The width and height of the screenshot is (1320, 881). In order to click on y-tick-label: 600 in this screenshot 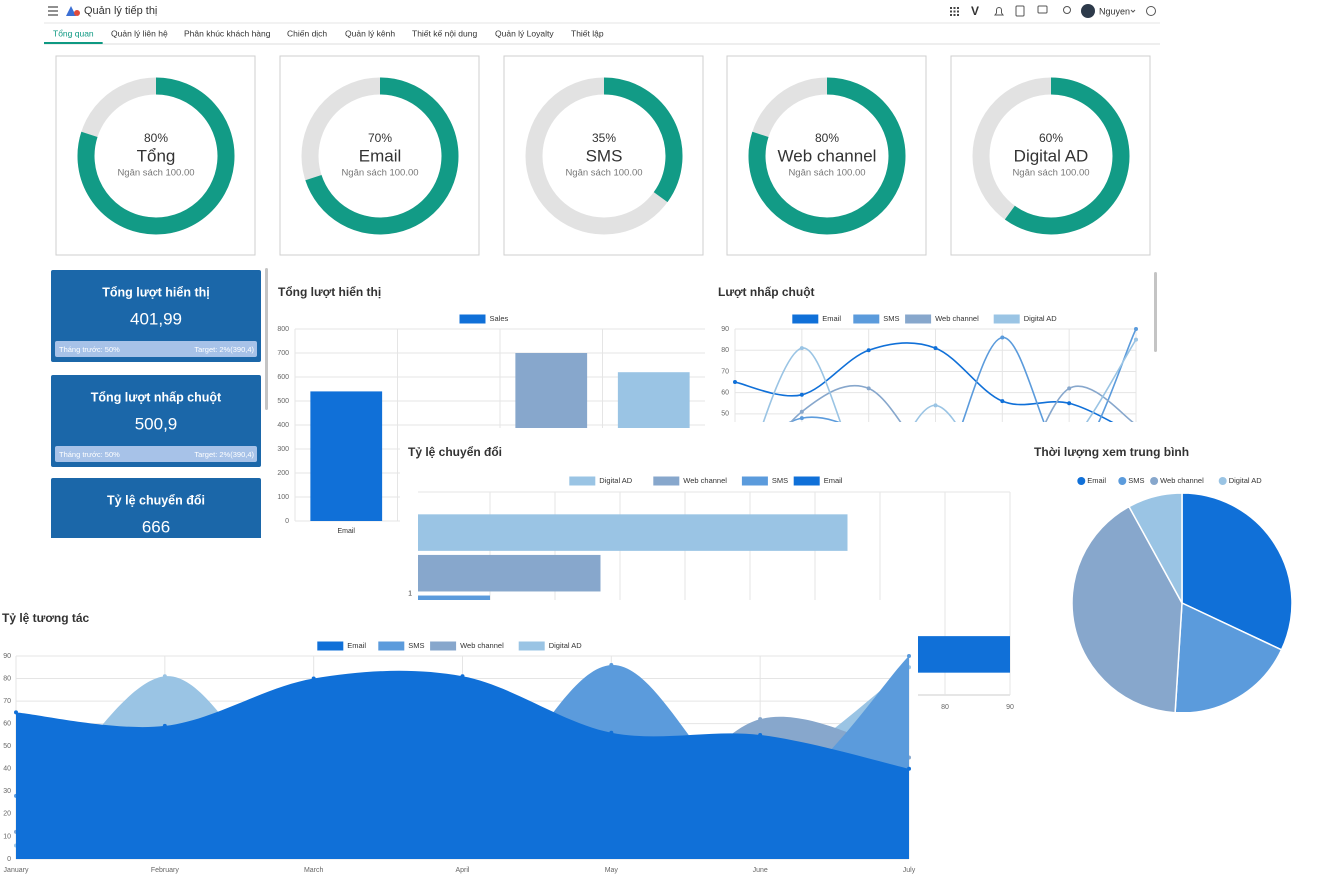, I will do `click(283, 377)`.